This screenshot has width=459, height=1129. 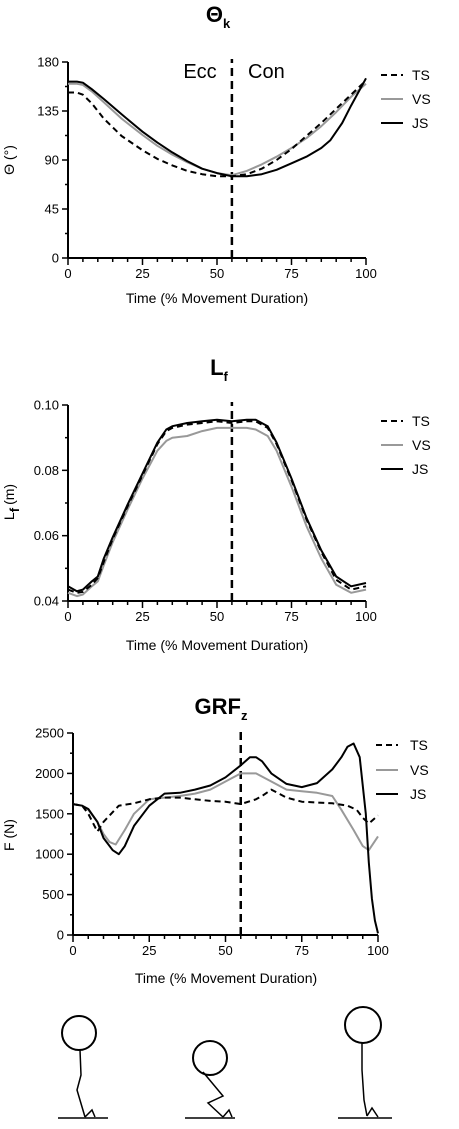 I want to click on y-tick-label: 90, so click(x=52, y=160).